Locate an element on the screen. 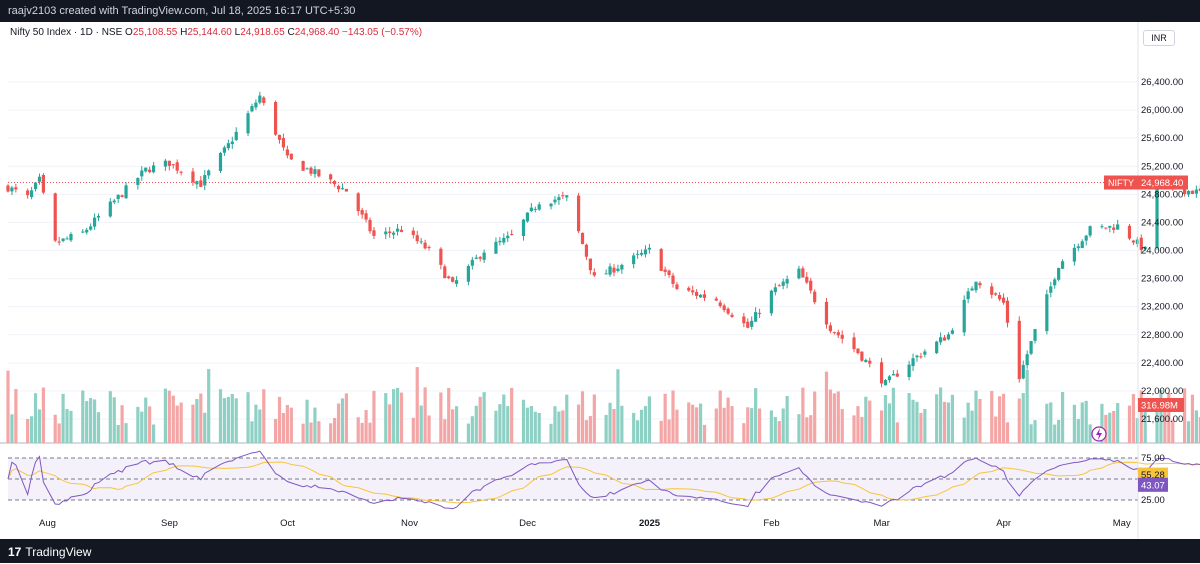  legend-low: 24,918.65 is located at coordinates (262, 32).